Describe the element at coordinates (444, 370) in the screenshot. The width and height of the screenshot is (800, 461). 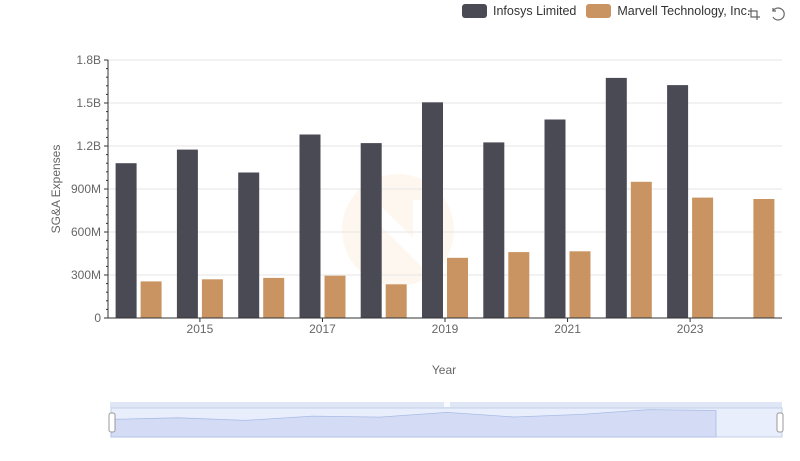
I see `x-axis-label: Year` at that location.